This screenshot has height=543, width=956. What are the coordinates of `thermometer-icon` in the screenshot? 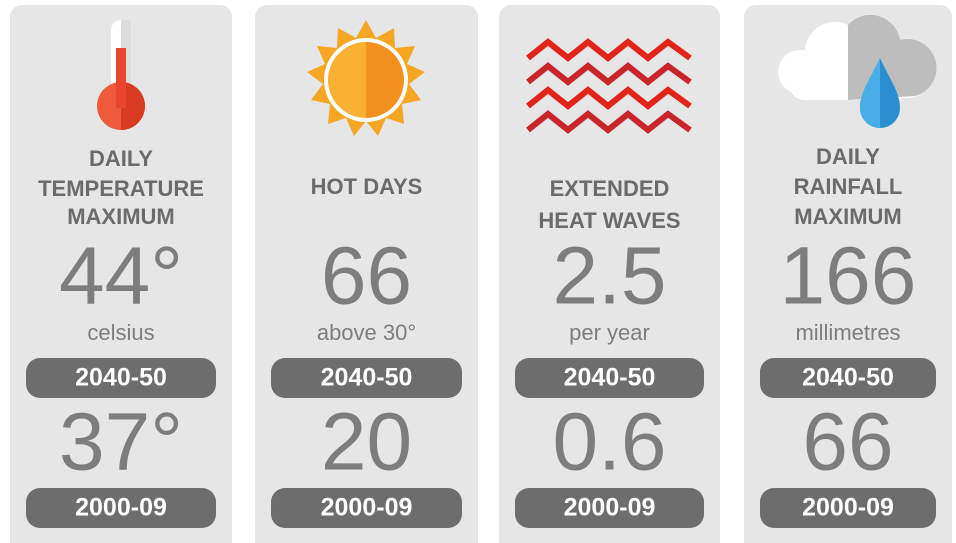 It's located at (121, 75).